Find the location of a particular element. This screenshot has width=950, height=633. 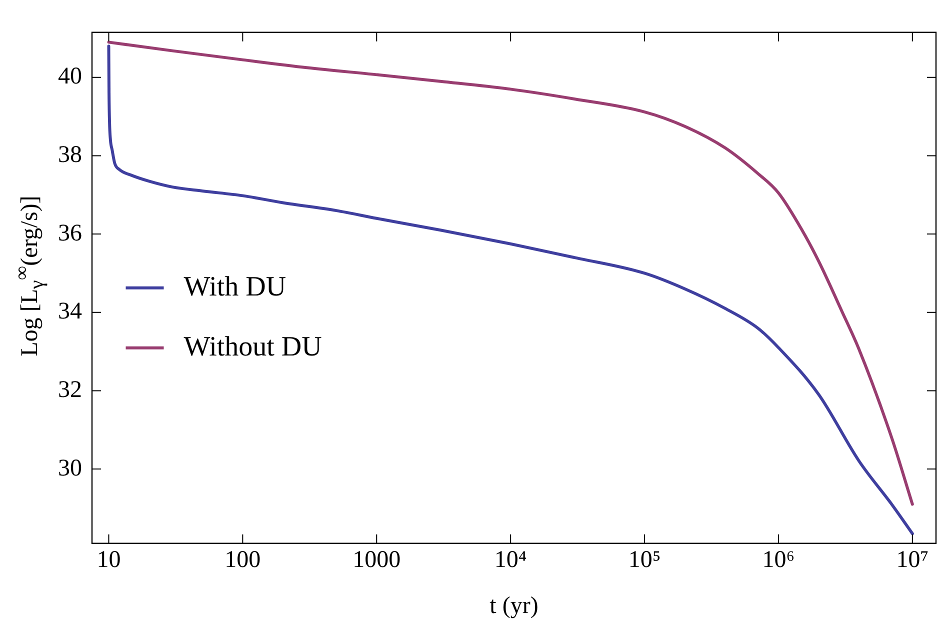

y-tick-label: 32 is located at coordinates (70, 389).